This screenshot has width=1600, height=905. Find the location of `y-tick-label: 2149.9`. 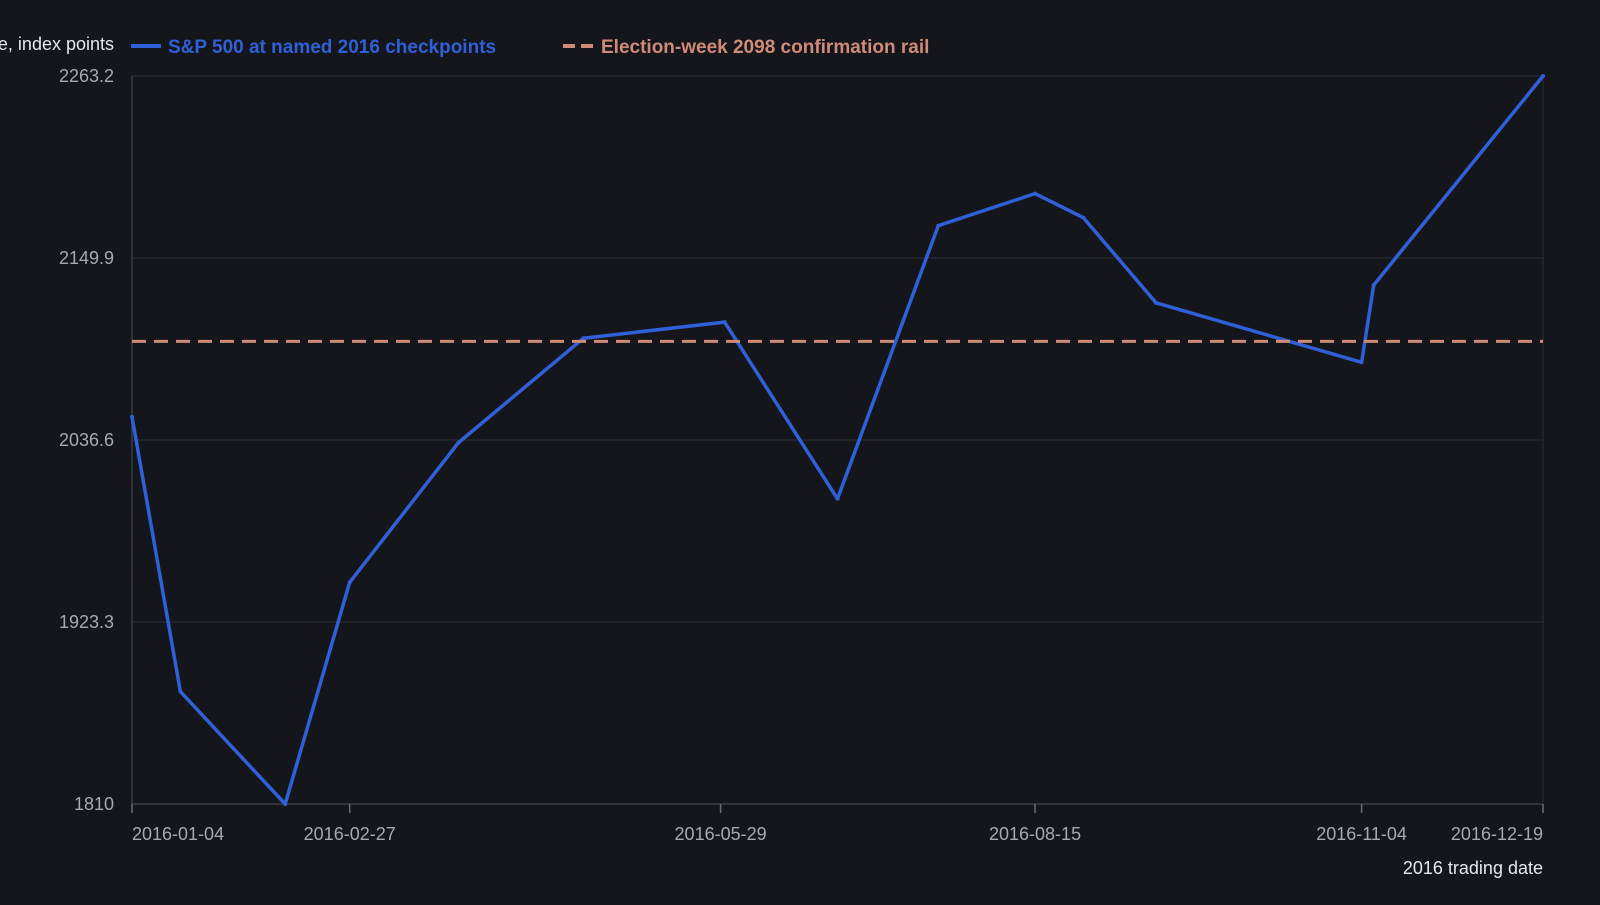

y-tick-label: 2149.9 is located at coordinates (86, 258).